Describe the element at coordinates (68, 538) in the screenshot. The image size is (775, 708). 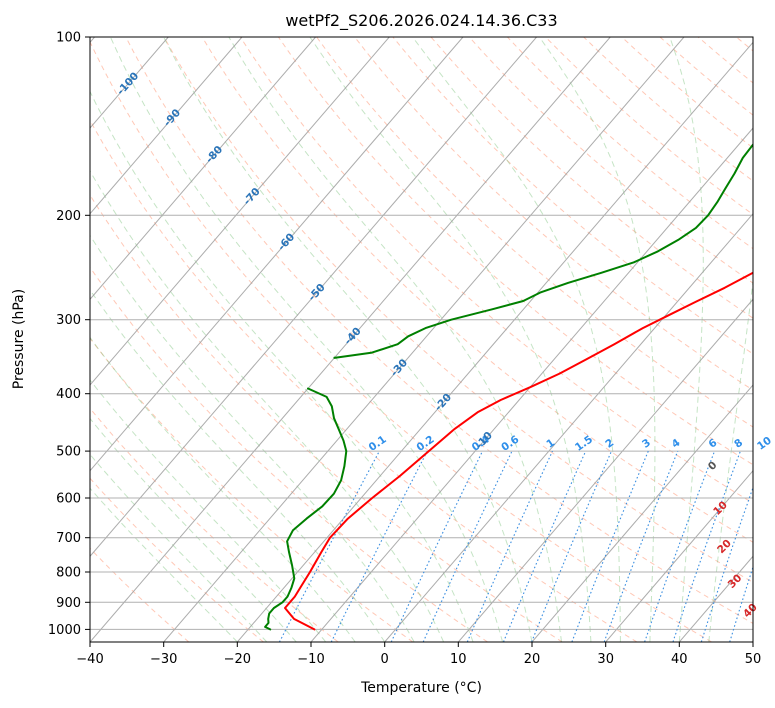
I see `y-tick-label: 700` at that location.